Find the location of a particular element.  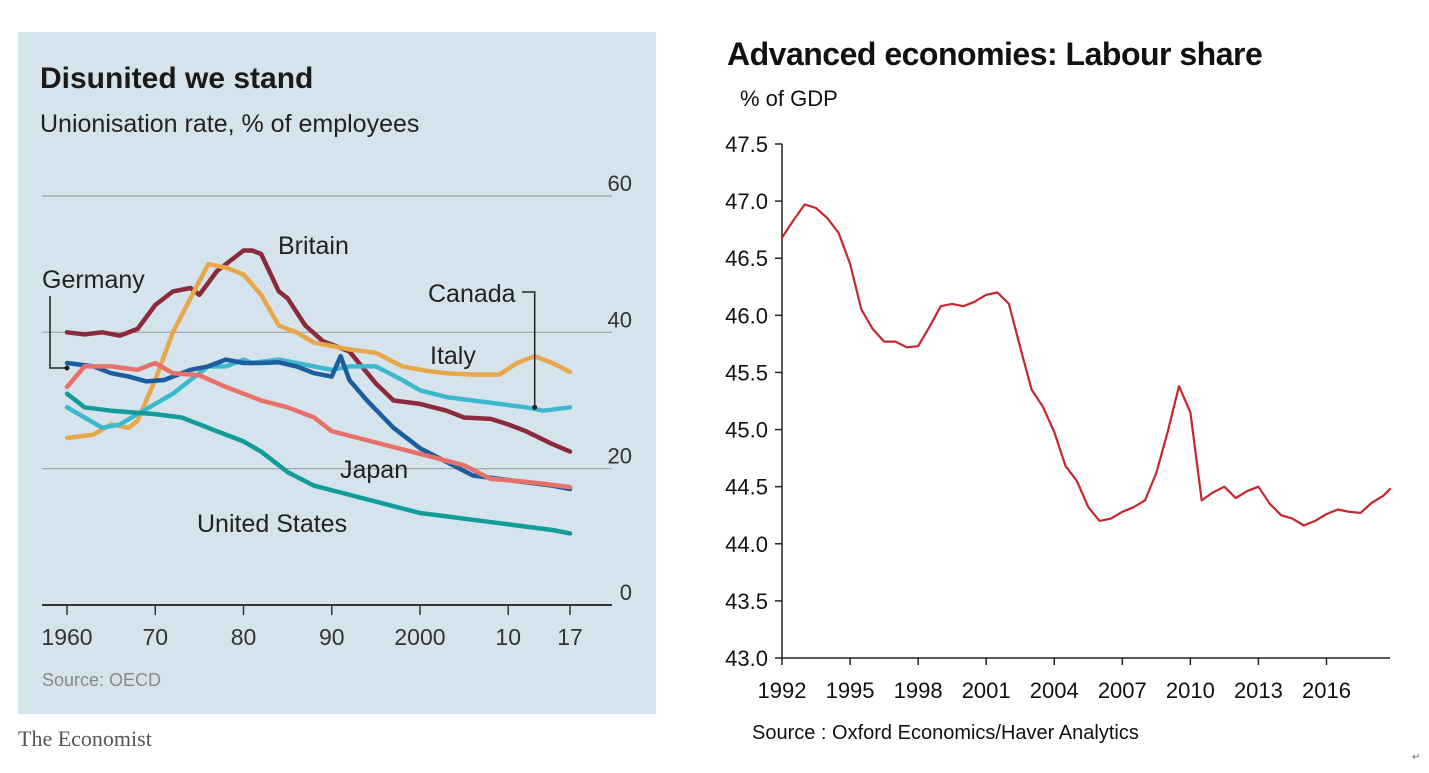

x-tick-label: 2010 is located at coordinates (1190, 690).